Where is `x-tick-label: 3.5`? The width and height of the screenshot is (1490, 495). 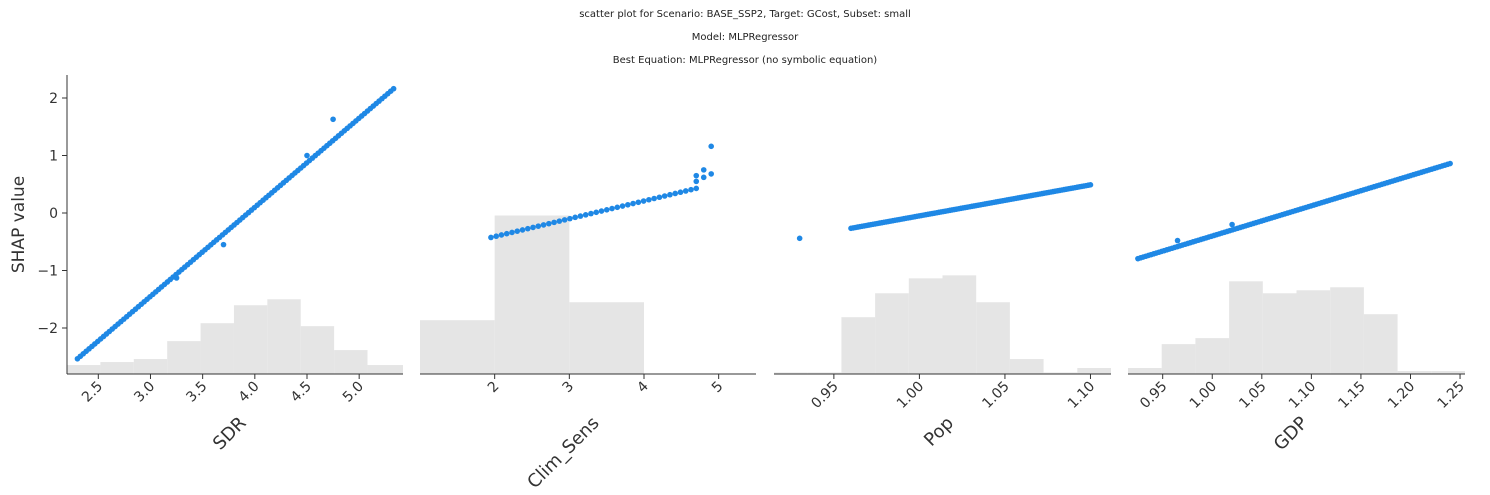 x-tick-label: 3.5 is located at coordinates (196, 392).